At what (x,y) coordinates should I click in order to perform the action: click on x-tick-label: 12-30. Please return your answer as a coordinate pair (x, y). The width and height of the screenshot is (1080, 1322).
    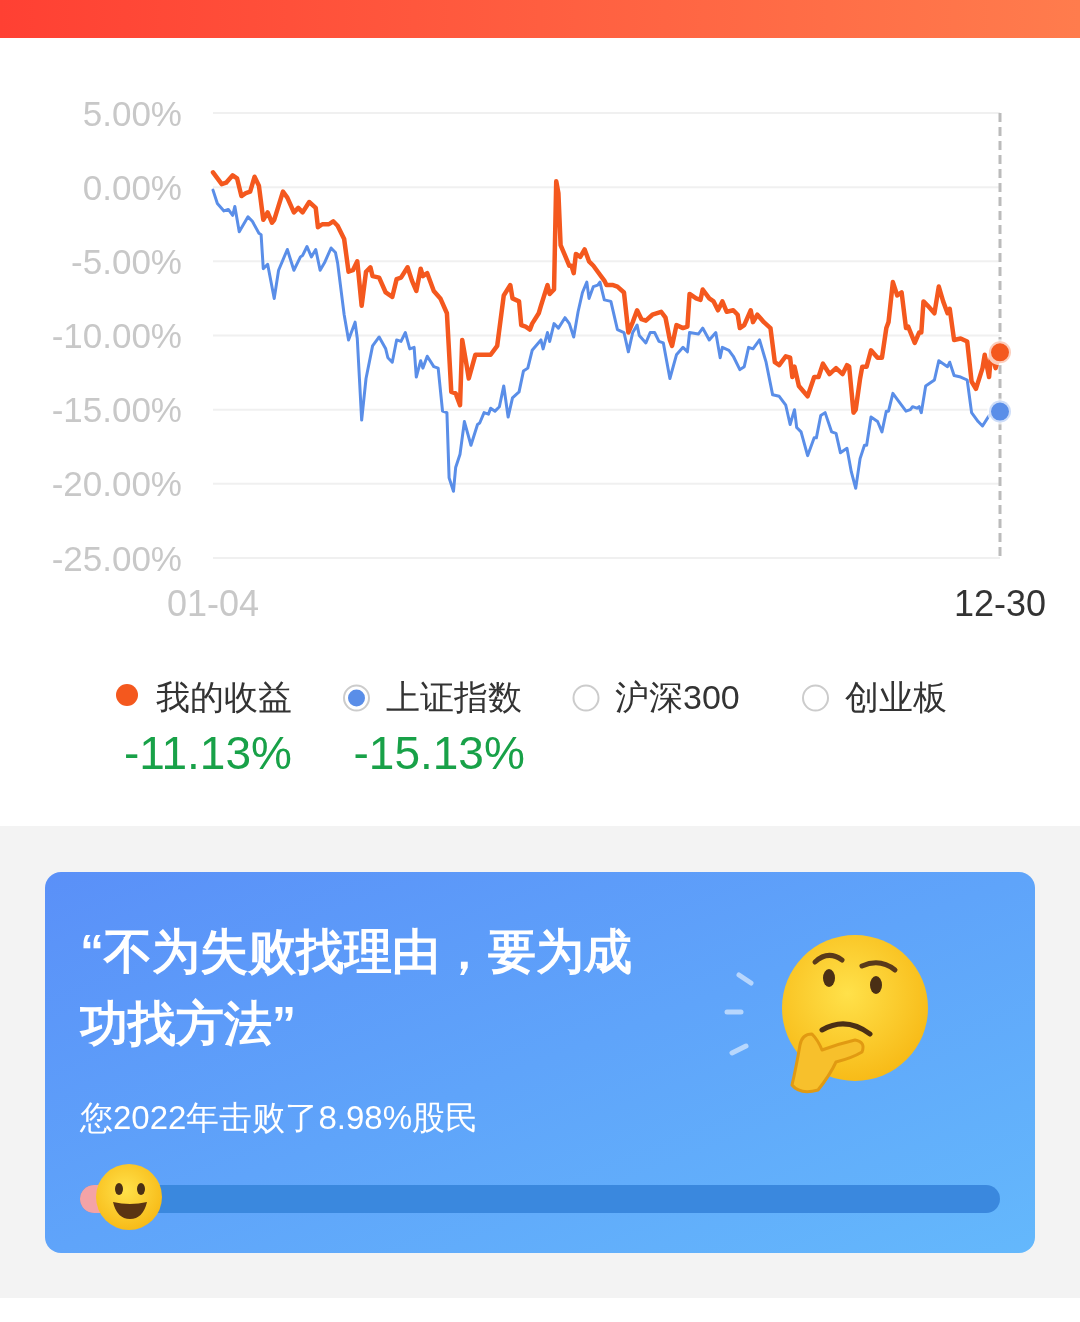
    Looking at the image, I should click on (1000, 603).